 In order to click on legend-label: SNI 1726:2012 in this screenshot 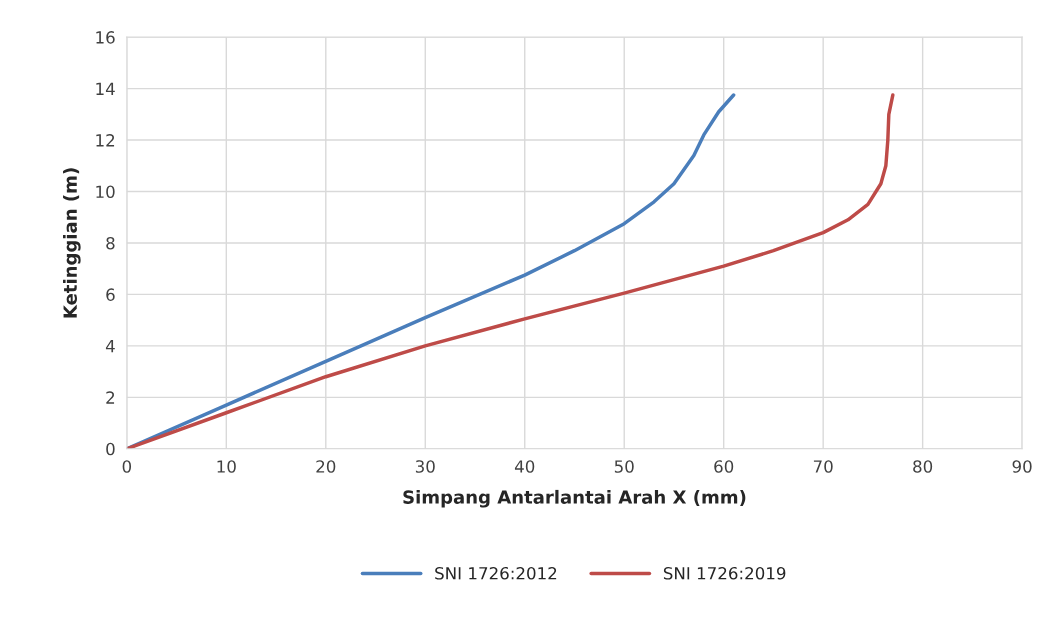, I will do `click(496, 573)`.